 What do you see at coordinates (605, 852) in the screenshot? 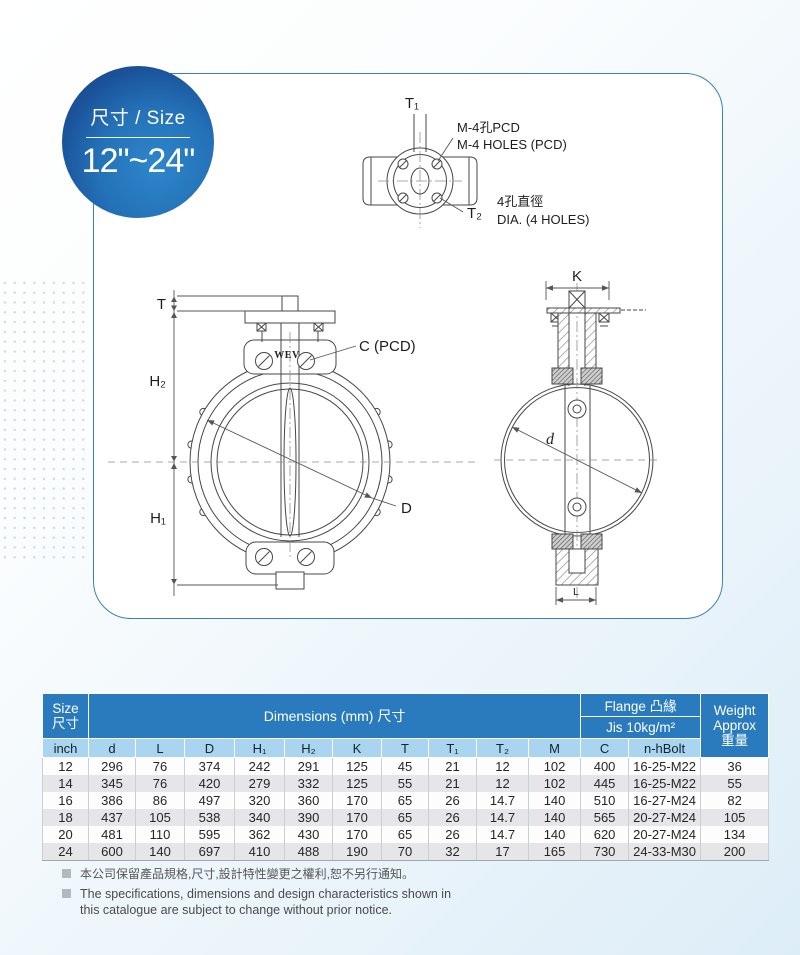
I see `spec-cell: 730` at bounding box center [605, 852].